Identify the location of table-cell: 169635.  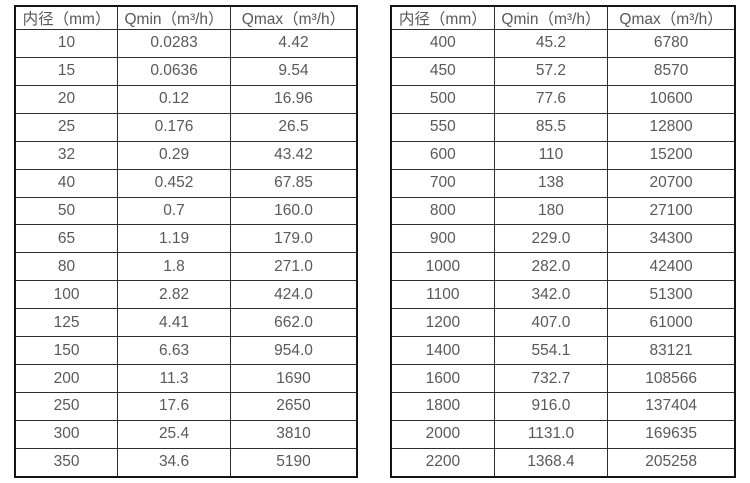
(671, 434).